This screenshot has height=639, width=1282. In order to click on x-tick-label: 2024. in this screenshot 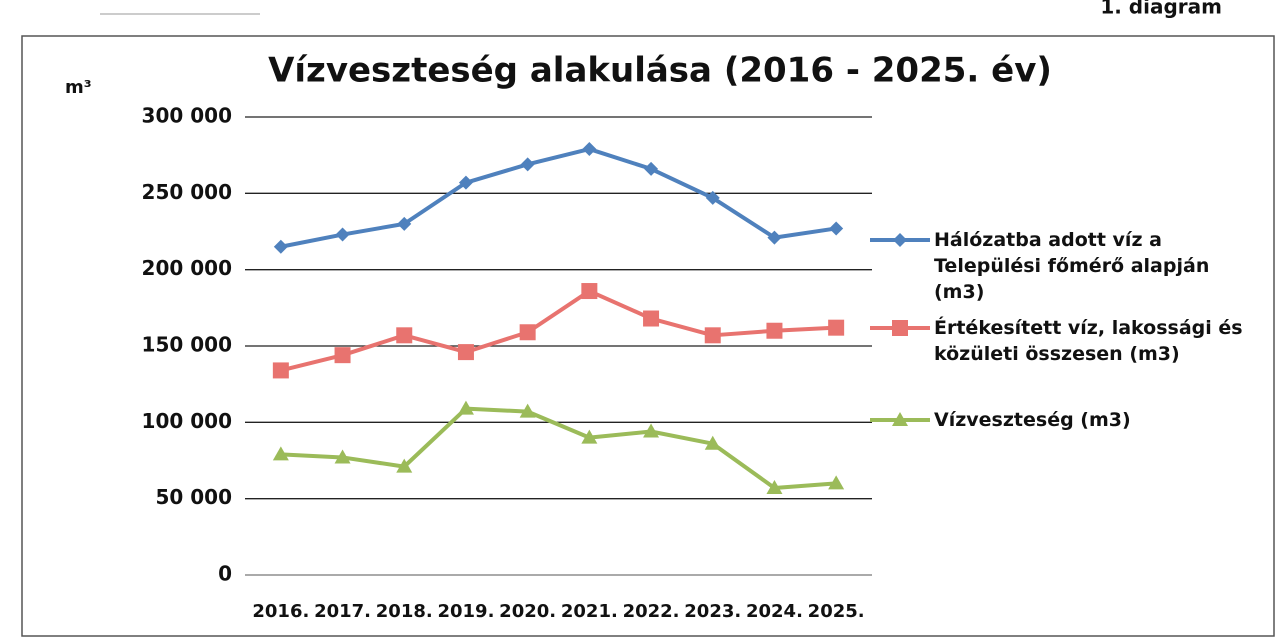, I will do `click(774, 611)`.